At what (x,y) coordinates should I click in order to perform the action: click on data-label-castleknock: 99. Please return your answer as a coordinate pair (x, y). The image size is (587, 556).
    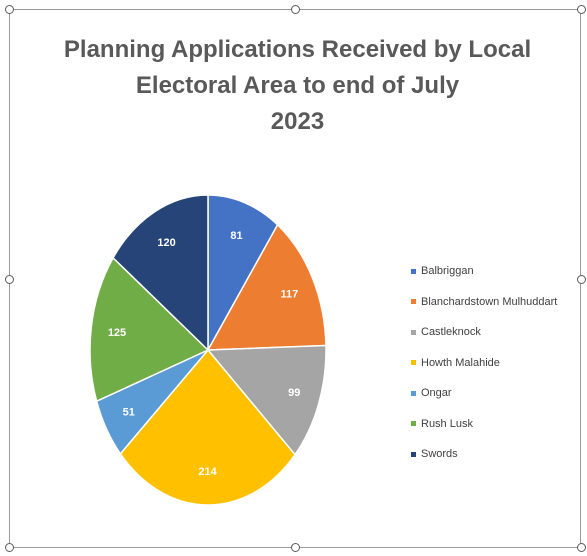
    Looking at the image, I should click on (294, 393).